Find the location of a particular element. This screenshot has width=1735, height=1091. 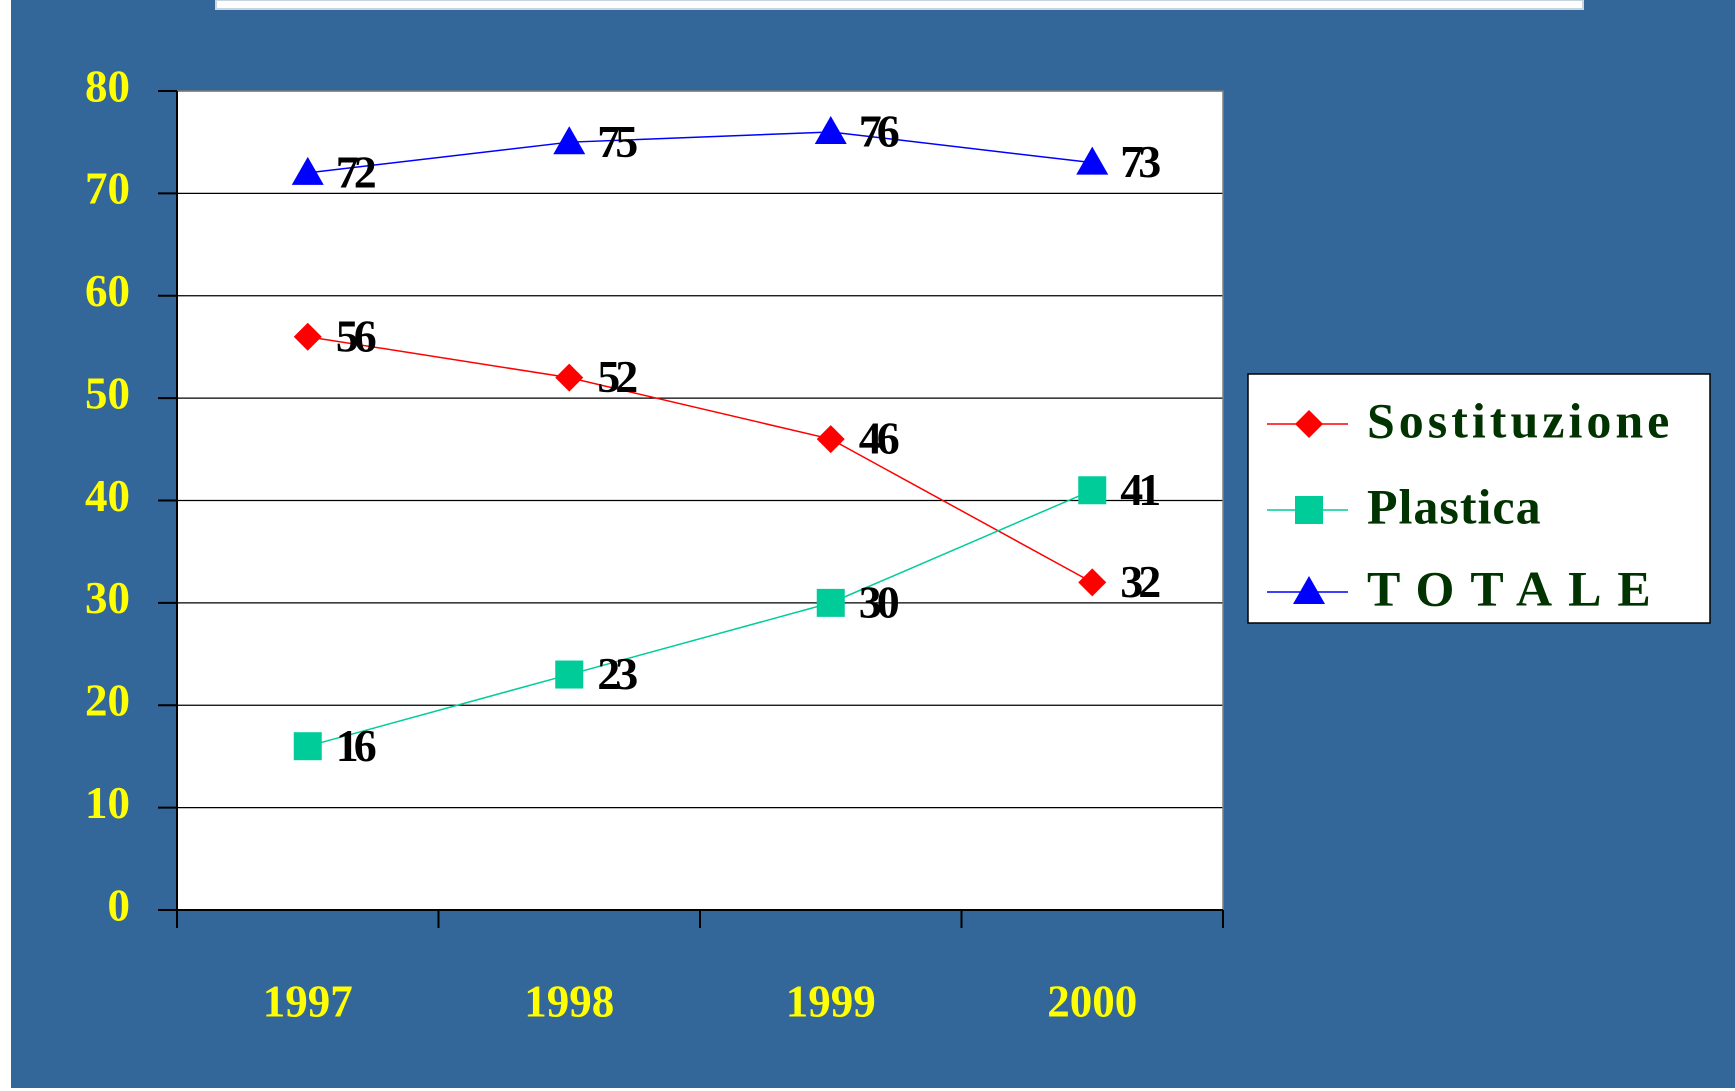

y-tick-label: 70 is located at coordinates (107, 189).